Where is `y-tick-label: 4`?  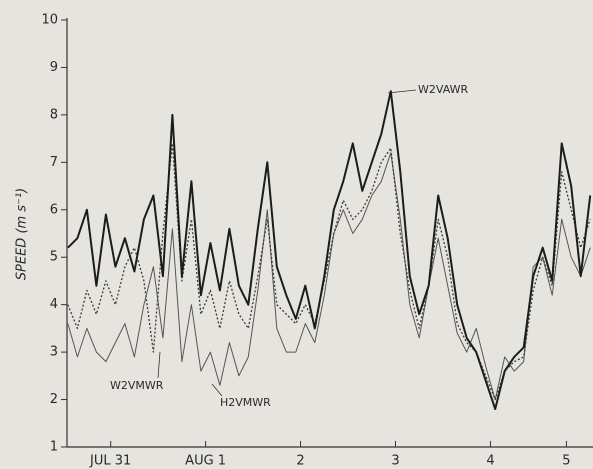 y-tick-label: 4 is located at coordinates (54, 304).